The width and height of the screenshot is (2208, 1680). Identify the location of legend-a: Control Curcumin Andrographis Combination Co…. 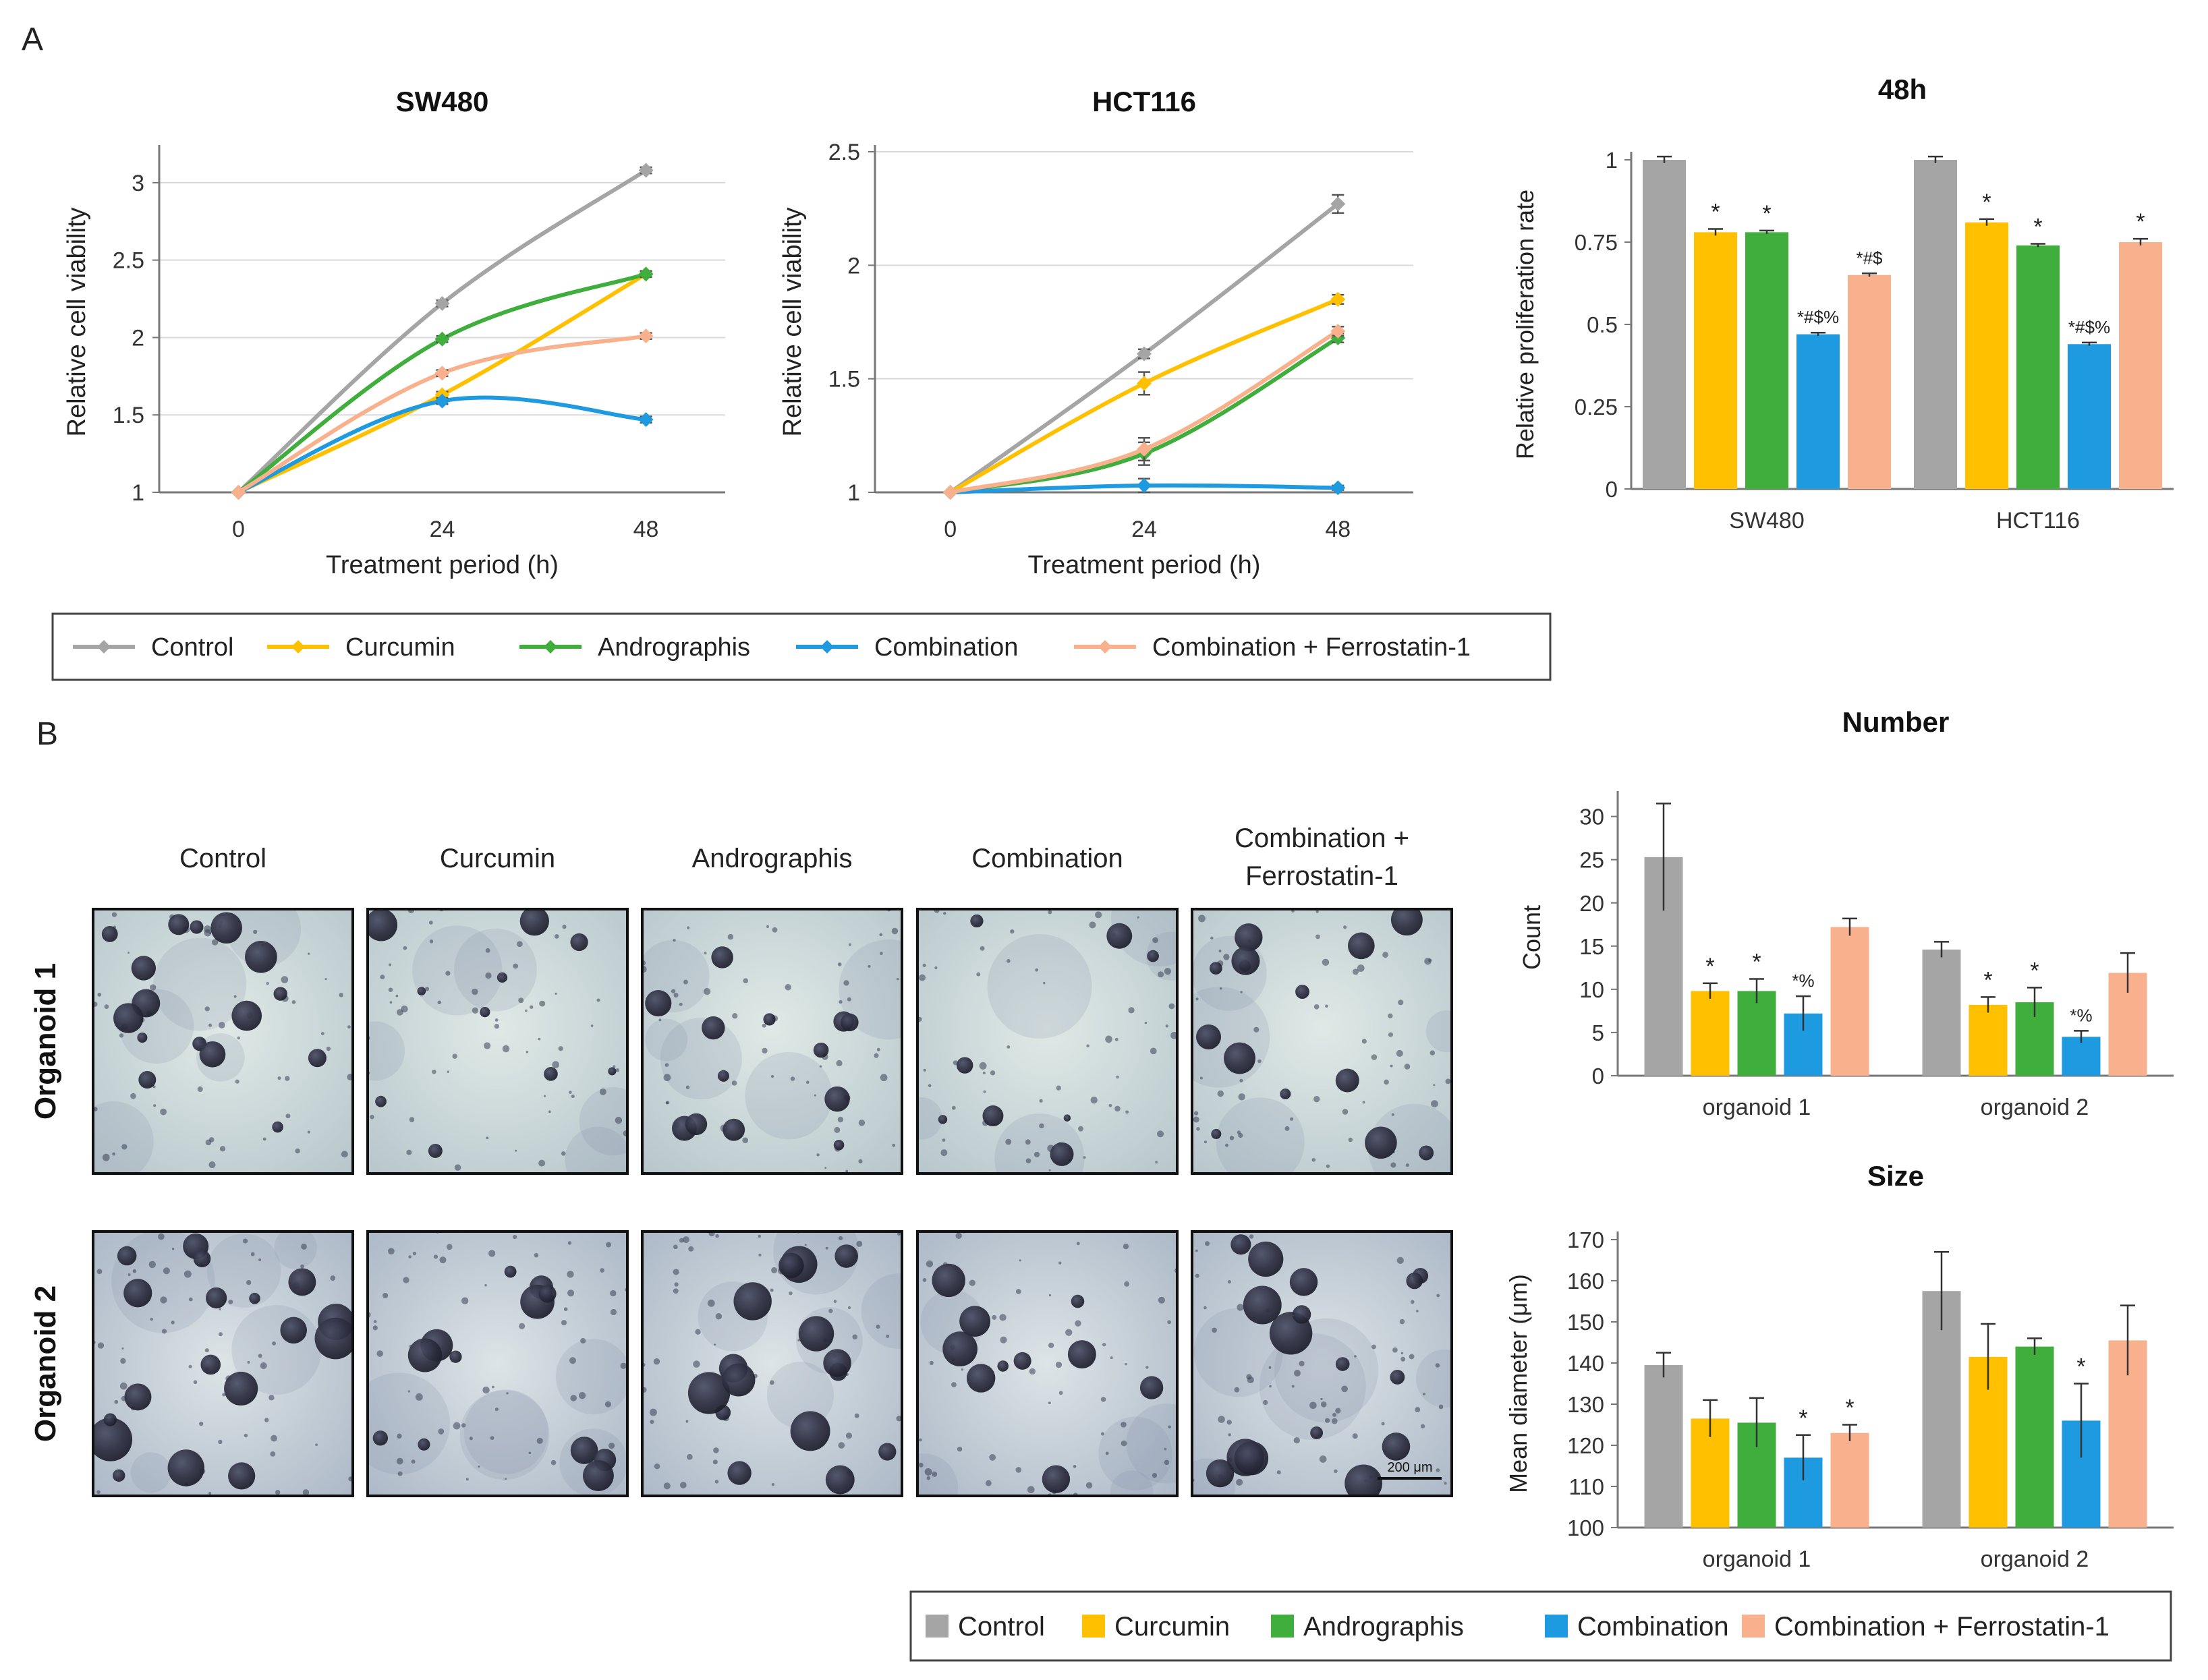
(801, 646).